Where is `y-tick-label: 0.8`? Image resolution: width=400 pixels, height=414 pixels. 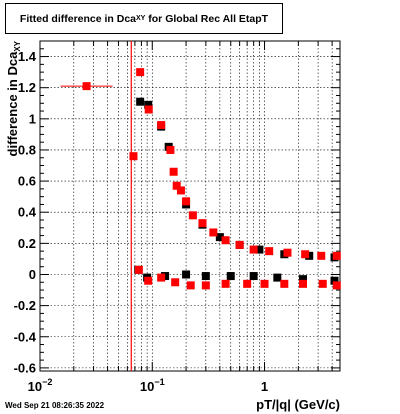
y-tick-label: 0.8 is located at coordinates (27, 149).